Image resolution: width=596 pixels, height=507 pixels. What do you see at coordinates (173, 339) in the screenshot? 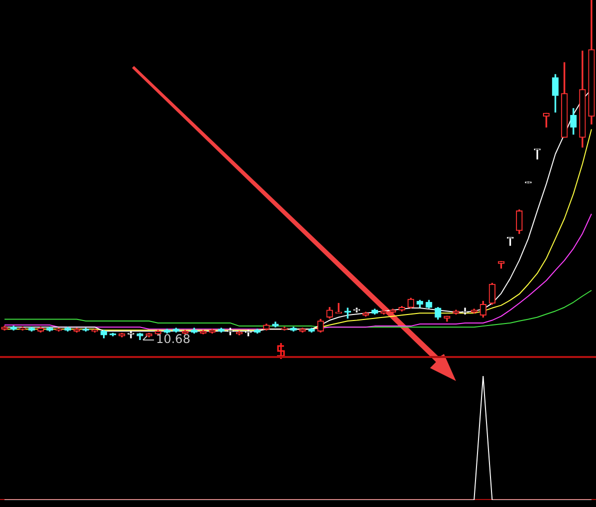
I see `annotation: 10.68` at bounding box center [173, 339].